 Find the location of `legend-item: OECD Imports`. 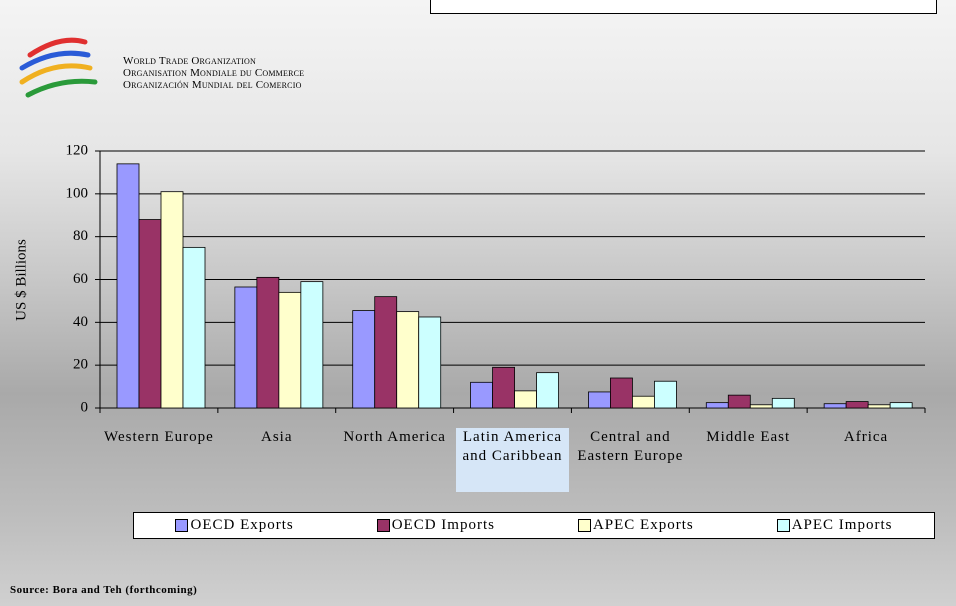

legend-item: OECD Imports is located at coordinates (435, 525).